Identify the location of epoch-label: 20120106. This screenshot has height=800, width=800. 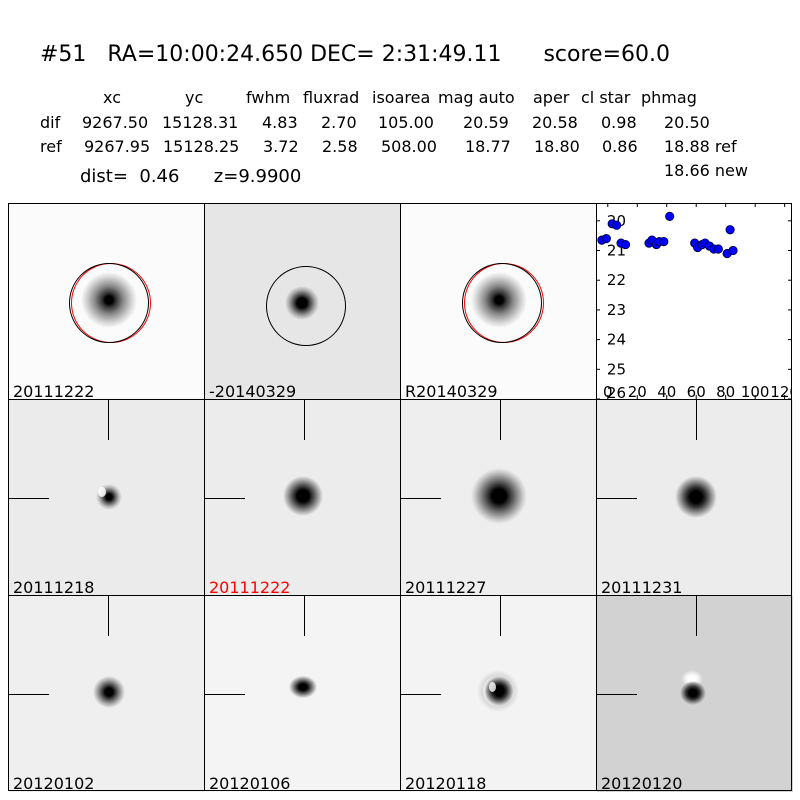
(250, 783).